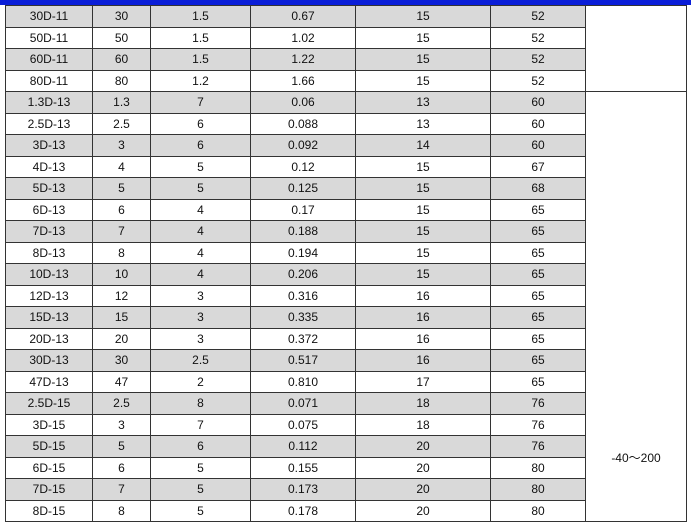  I want to click on table-cell: 2.5, so click(200, 360).